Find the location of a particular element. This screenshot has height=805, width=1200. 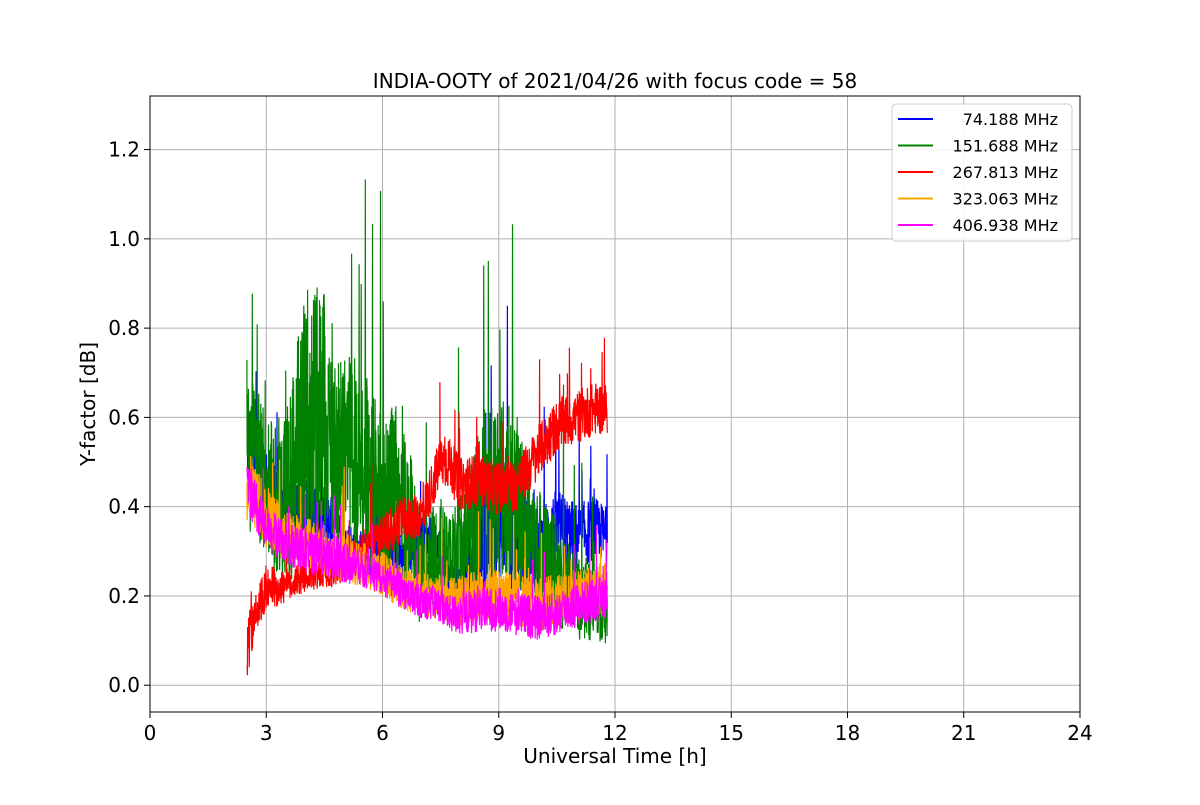

x-tick-label: 21 is located at coordinates (963, 733).